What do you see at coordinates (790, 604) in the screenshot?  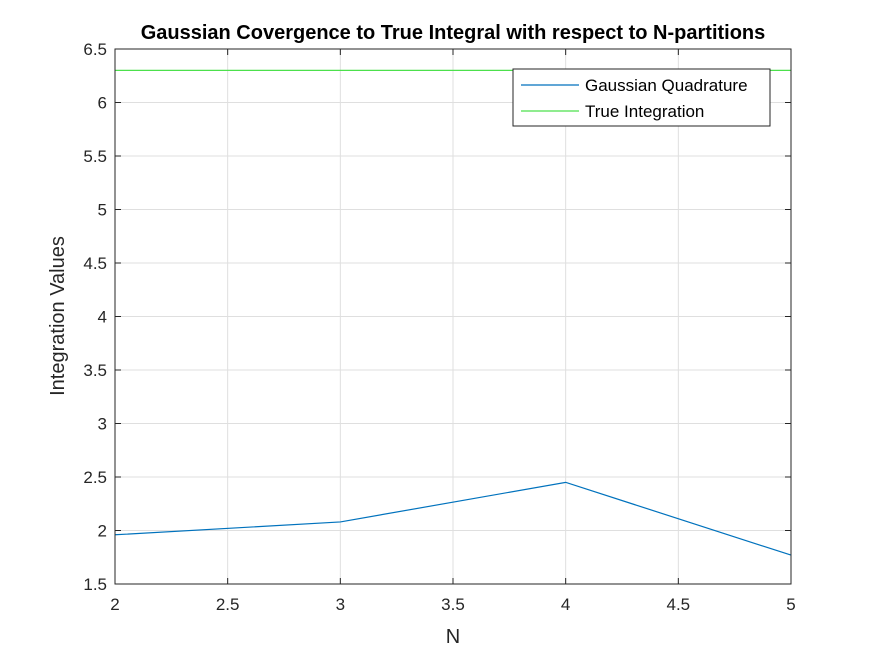 I see `x-tick-label: 5` at bounding box center [790, 604].